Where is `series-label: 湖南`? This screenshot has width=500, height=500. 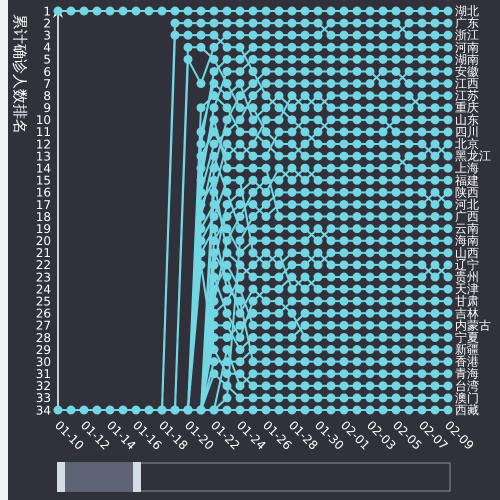 series-label: 湖南 is located at coordinates (467, 59).